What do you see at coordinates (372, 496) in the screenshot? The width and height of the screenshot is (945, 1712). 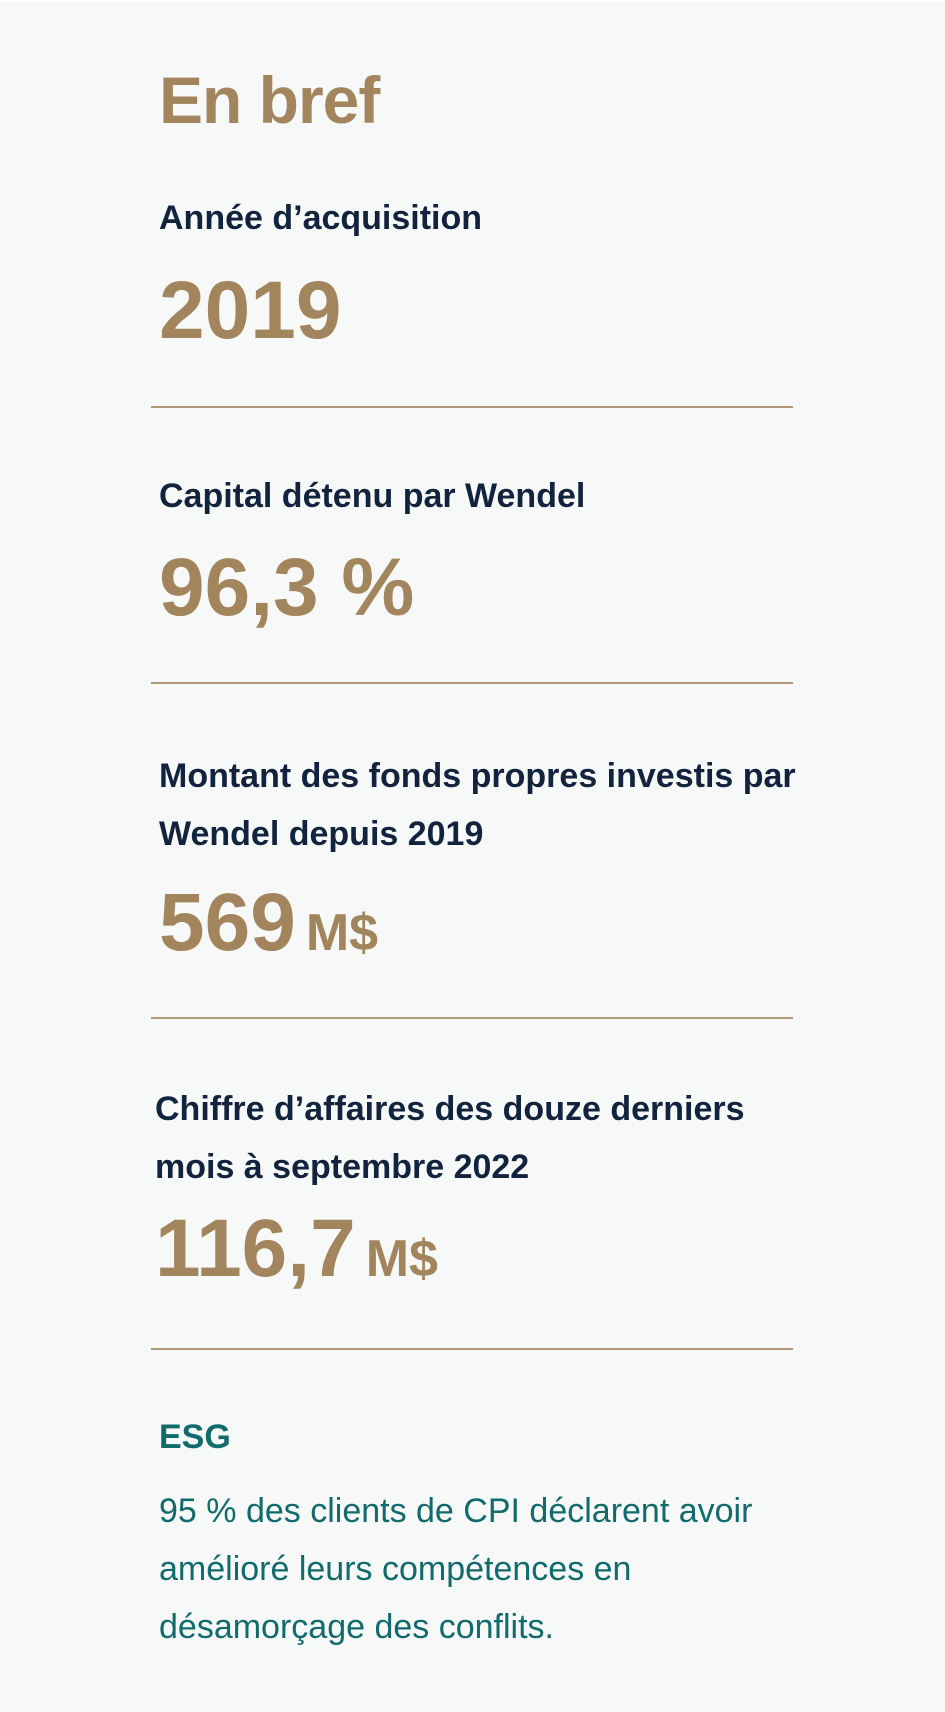 I see `fact-label-capital-held: Capital détenu par Wendel` at bounding box center [372, 496].